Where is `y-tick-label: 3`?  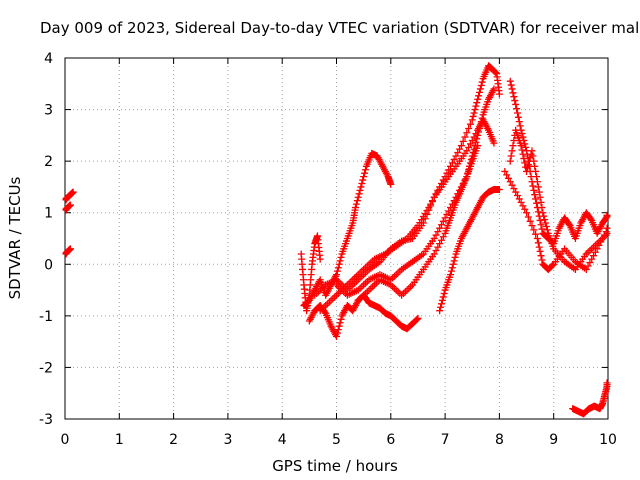 y-tick-label: 3 is located at coordinates (48, 111).